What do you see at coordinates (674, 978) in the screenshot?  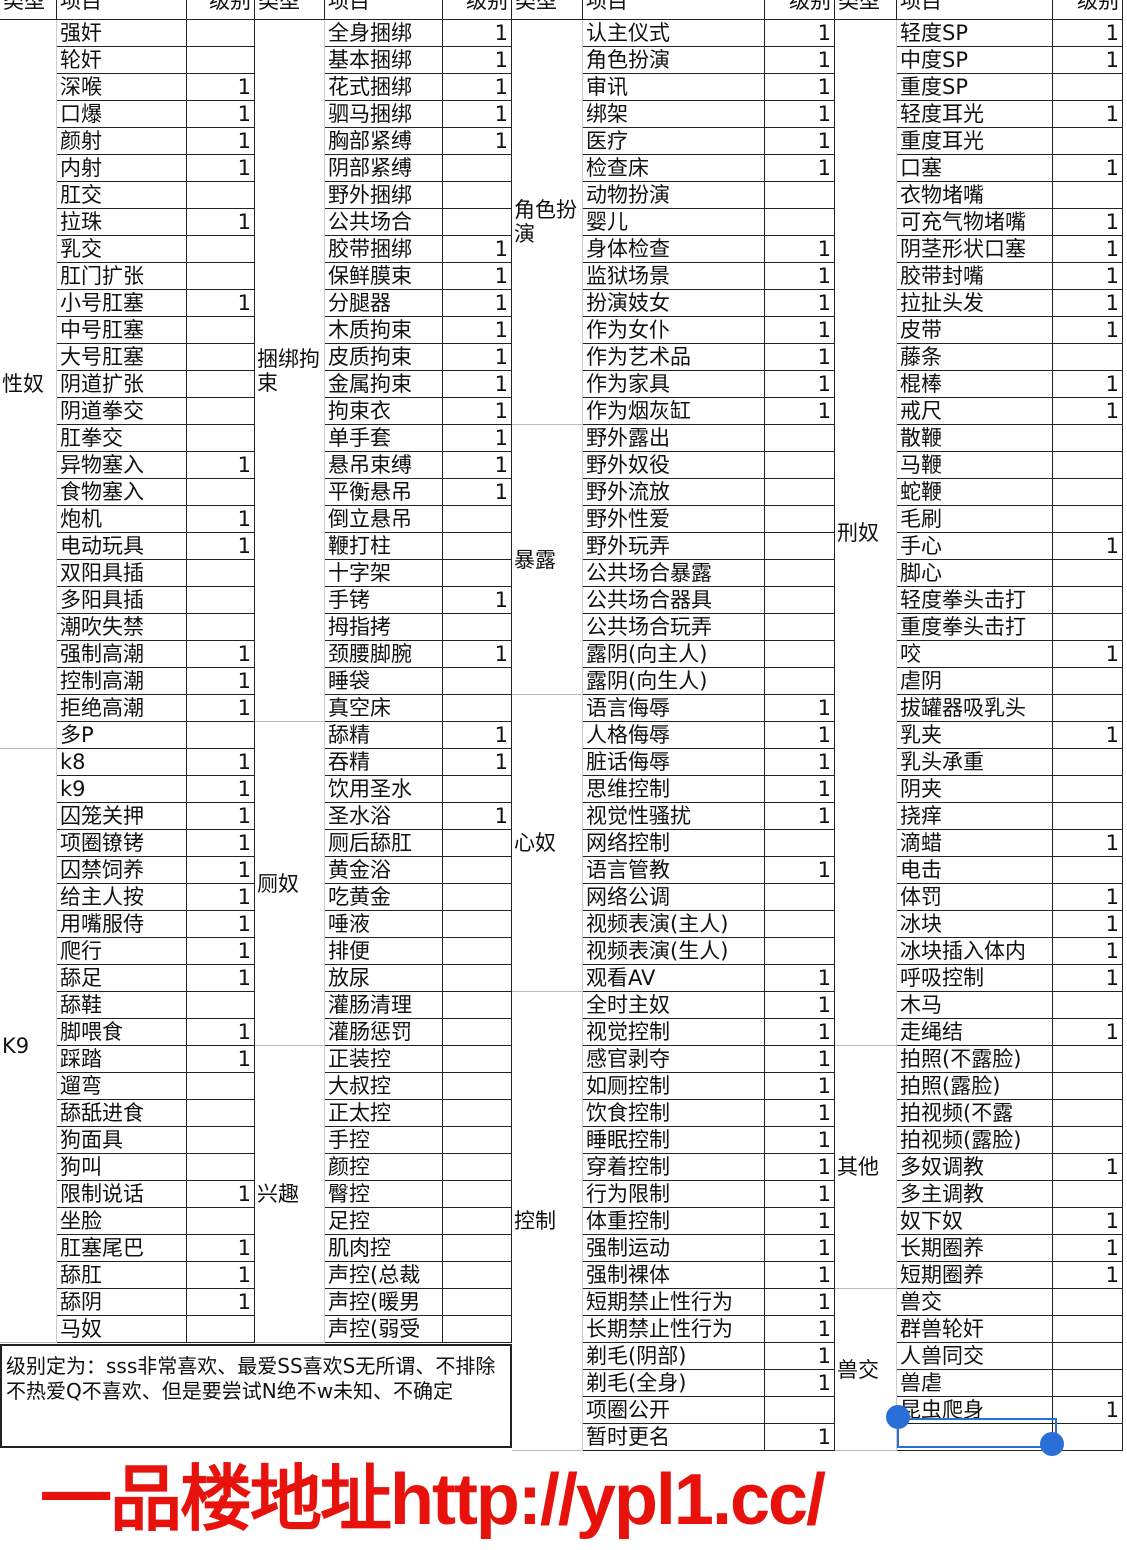 I see `item-cell: 观看AV` at bounding box center [674, 978].